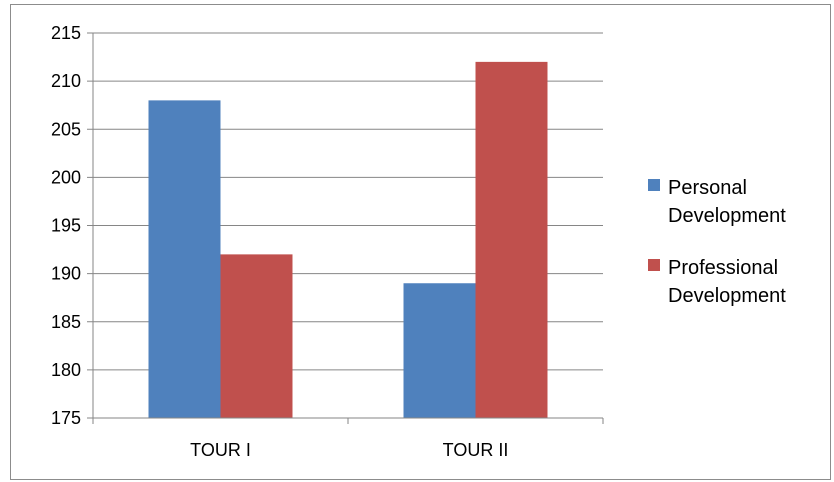  I want to click on y-tick-labels: 175 180 185 190 195 200 205 210 215, so click(66, 225).